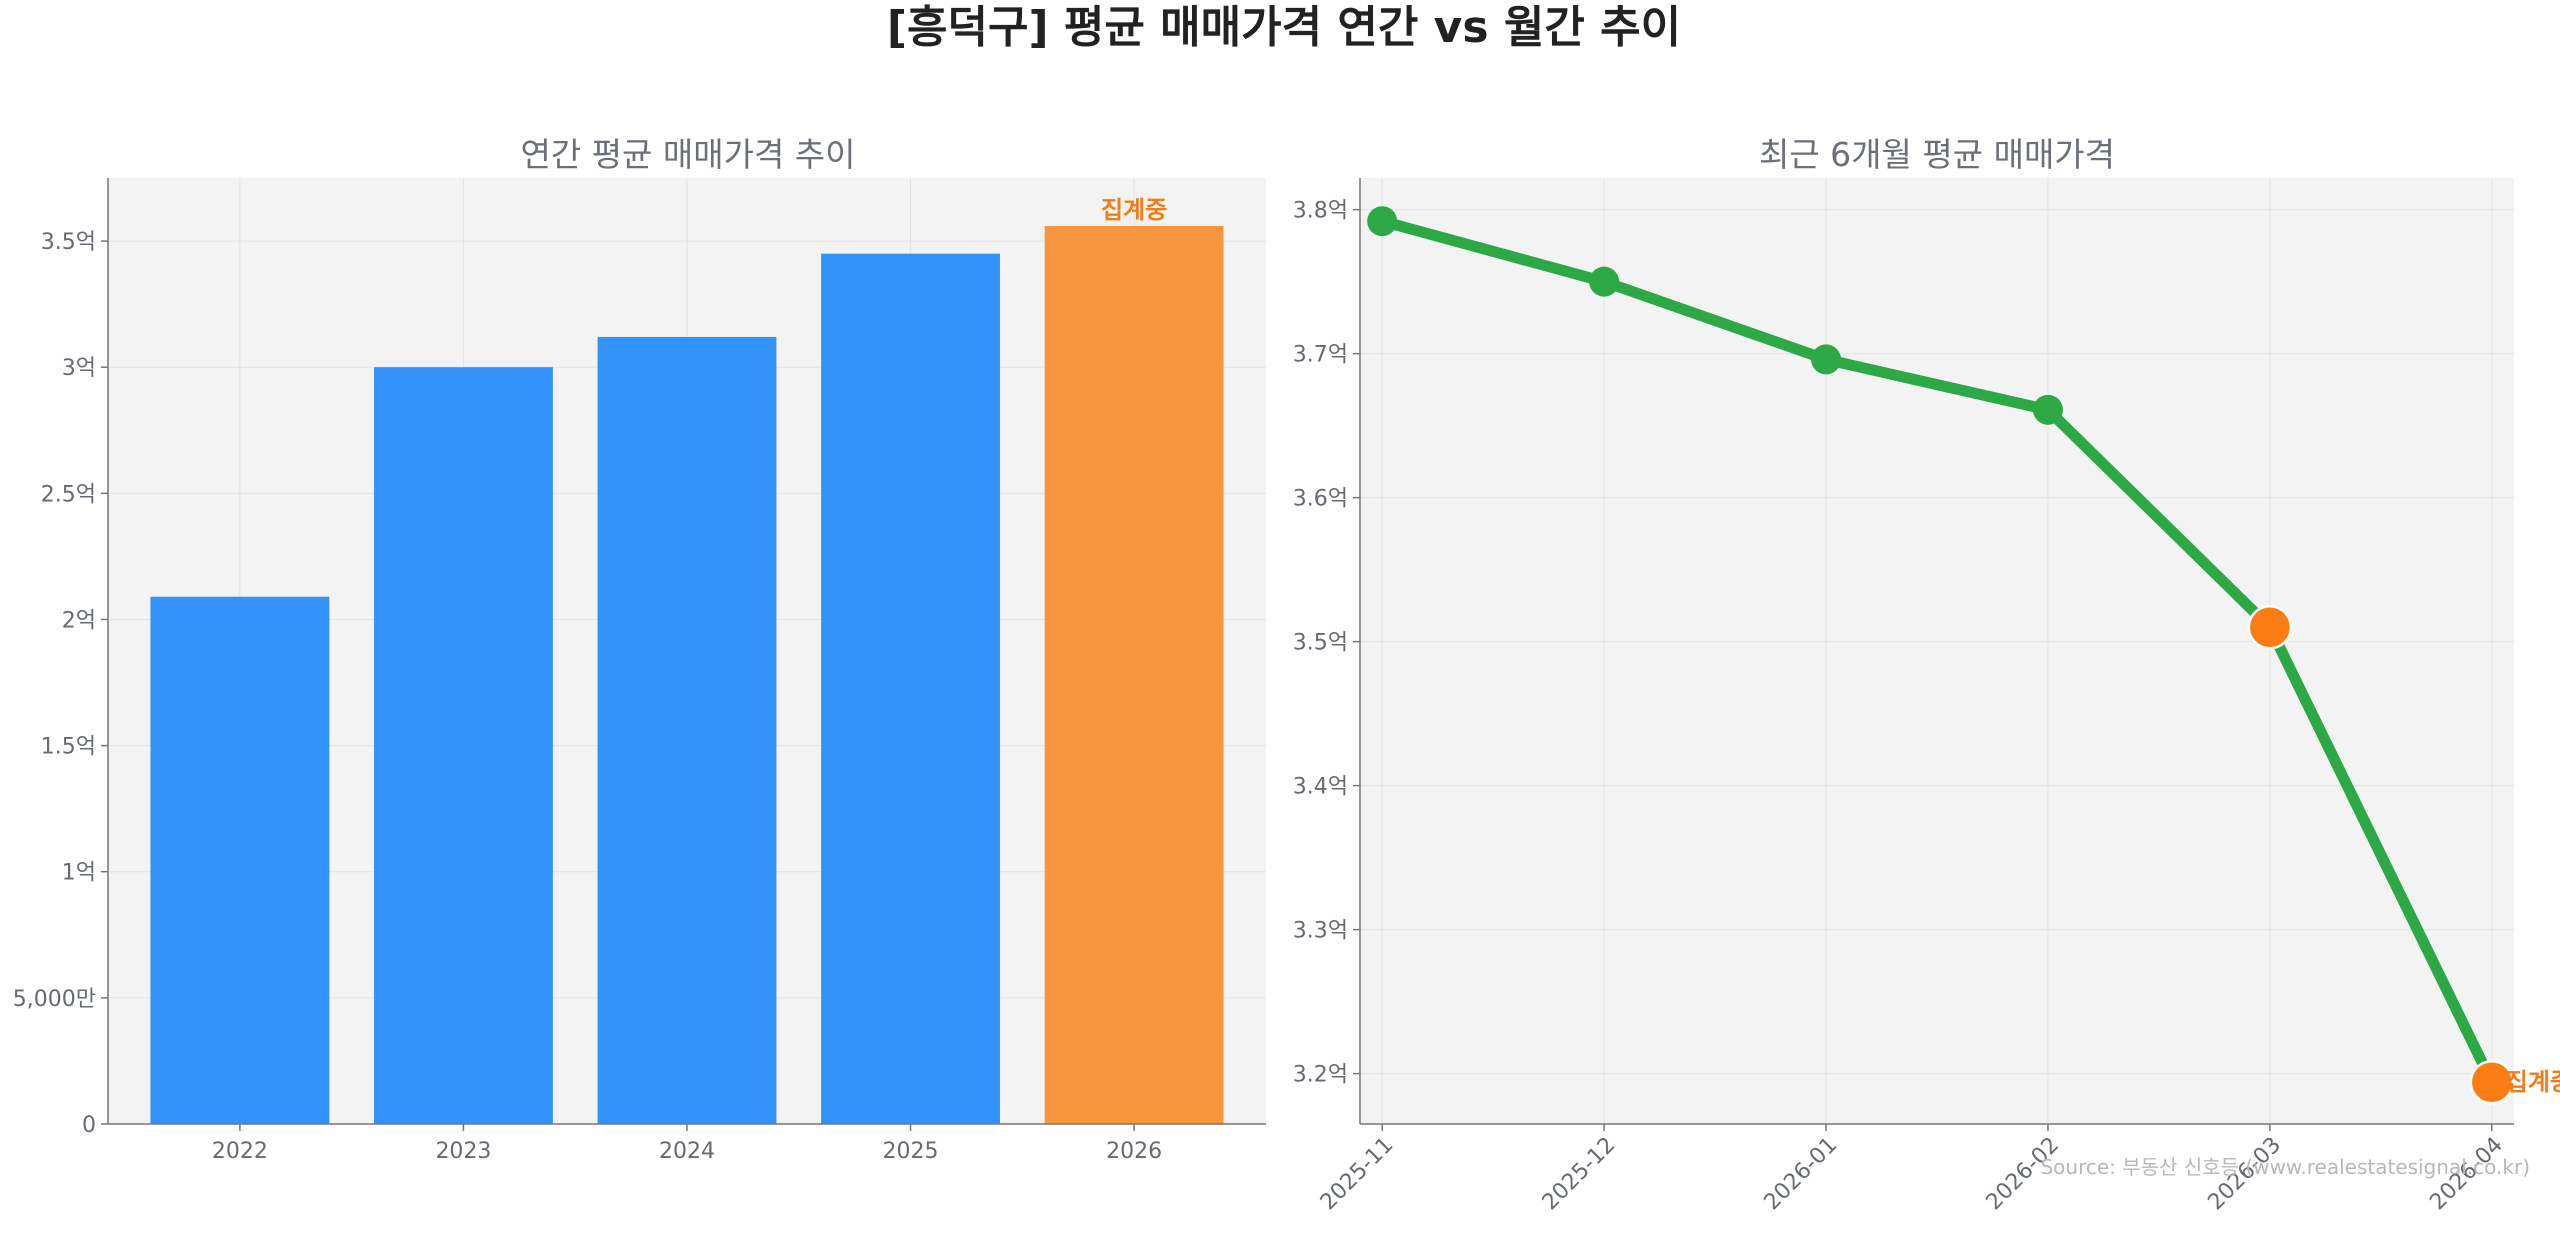 This screenshot has height=1234, width=2560. I want to click on y-tick-label: 3.7억, so click(1320, 355).